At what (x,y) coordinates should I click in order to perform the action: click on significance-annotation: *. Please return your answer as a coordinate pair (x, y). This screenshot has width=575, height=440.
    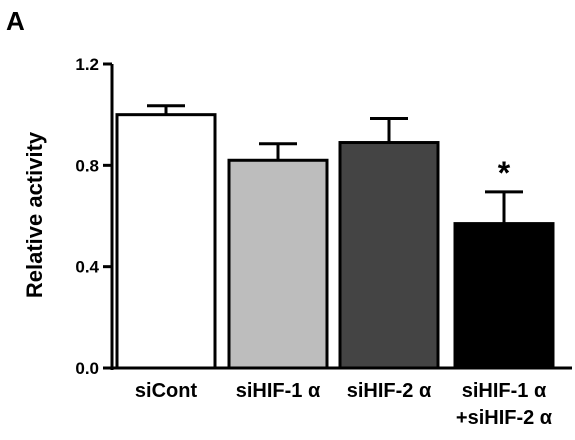
    Looking at the image, I should click on (504, 173).